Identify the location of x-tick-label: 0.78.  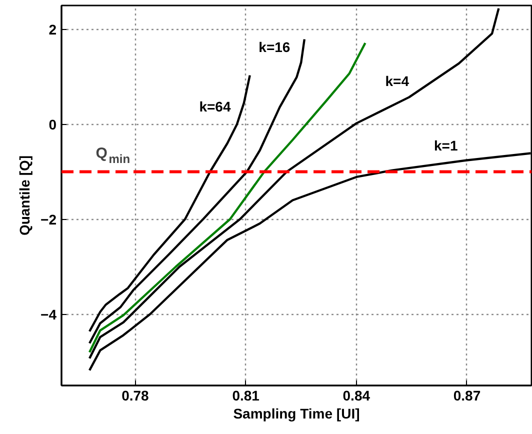
(136, 396).